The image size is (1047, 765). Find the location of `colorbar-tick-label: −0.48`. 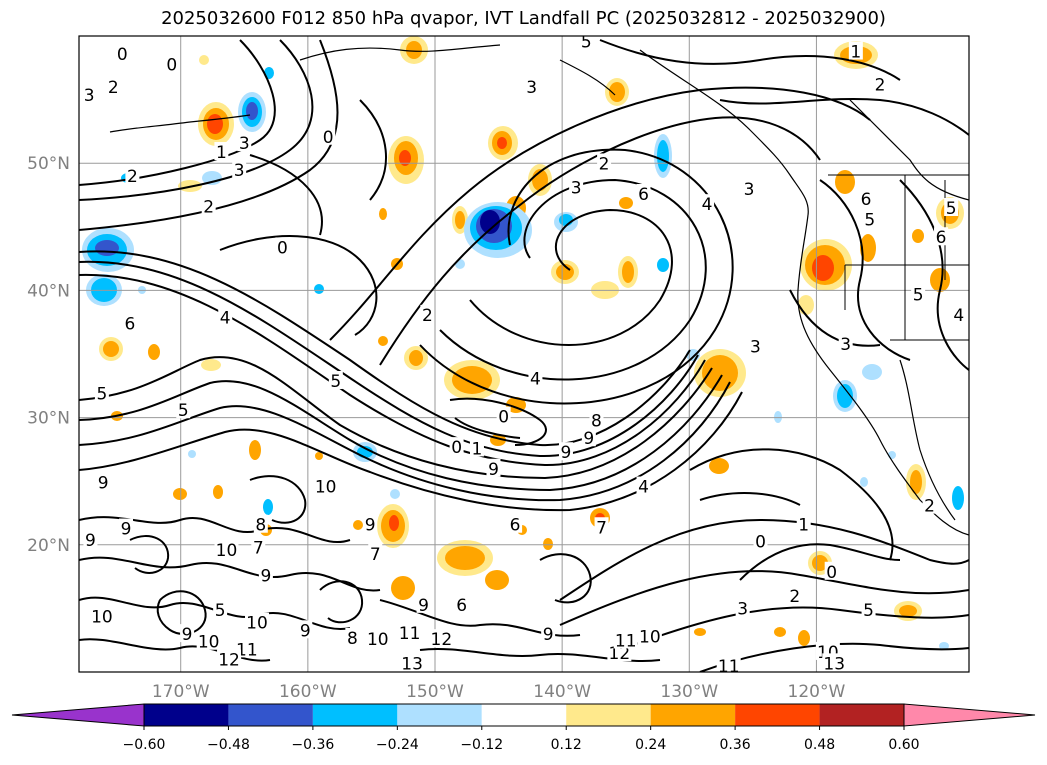

colorbar-tick-label: −0.48 is located at coordinates (228, 745).